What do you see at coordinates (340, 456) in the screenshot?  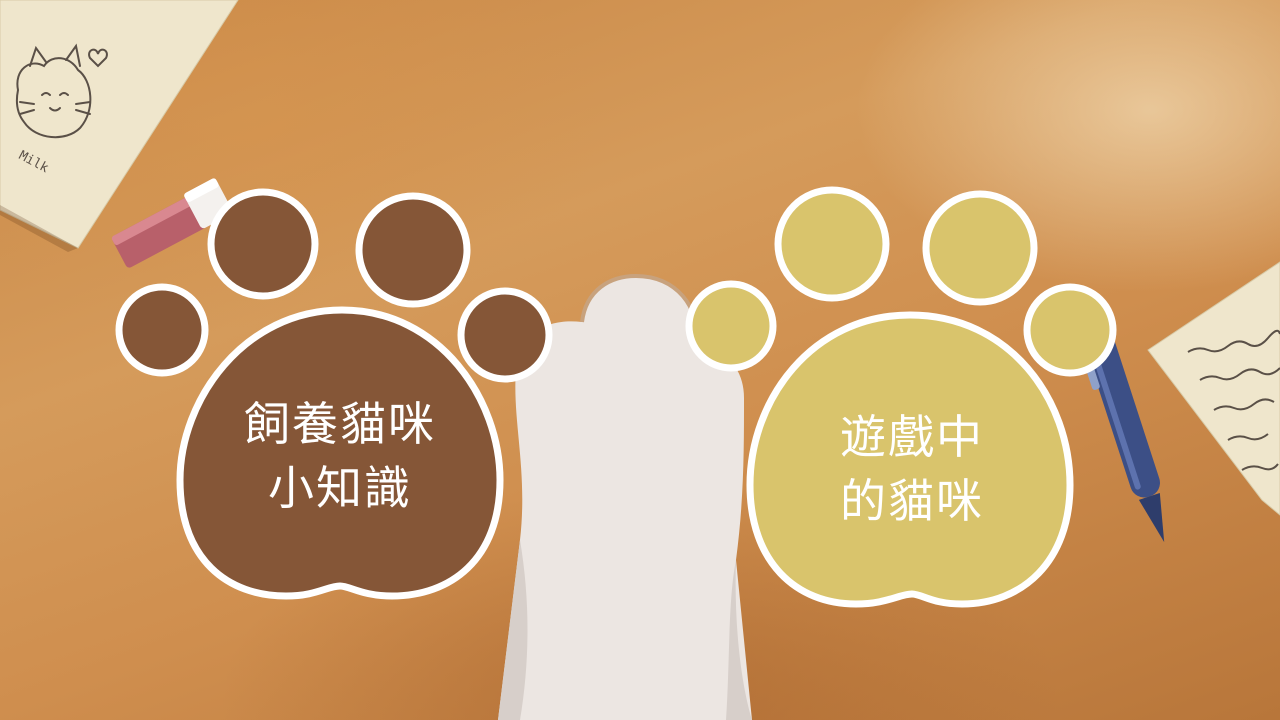 I see `menu-item-feeding-tips: 飼養貓咪 小知識` at bounding box center [340, 456].